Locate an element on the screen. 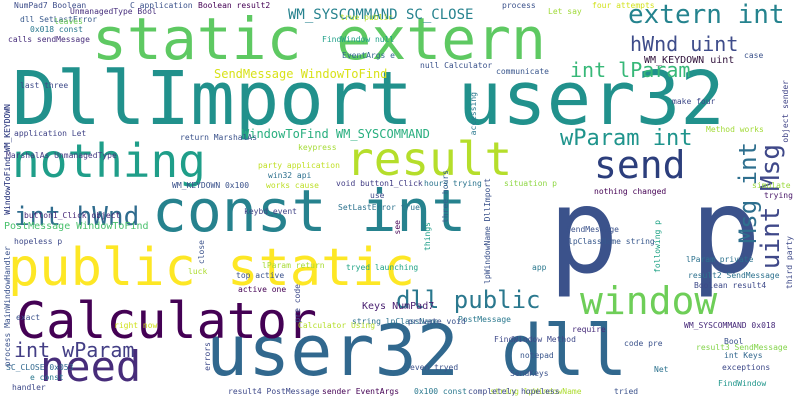 Image resolution: width=800 pixels, height=400 pixels. word: need is located at coordinates (91, 366).